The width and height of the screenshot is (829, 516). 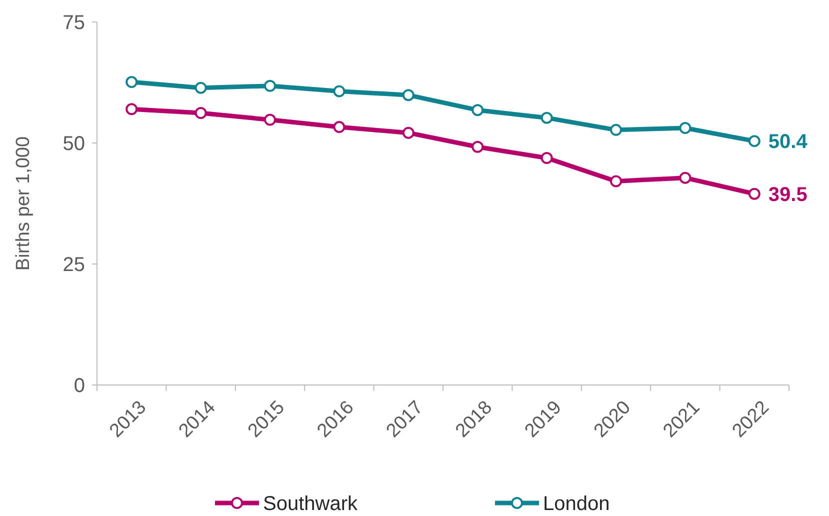 I want to click on y-tick-label: 25, so click(x=73, y=265).